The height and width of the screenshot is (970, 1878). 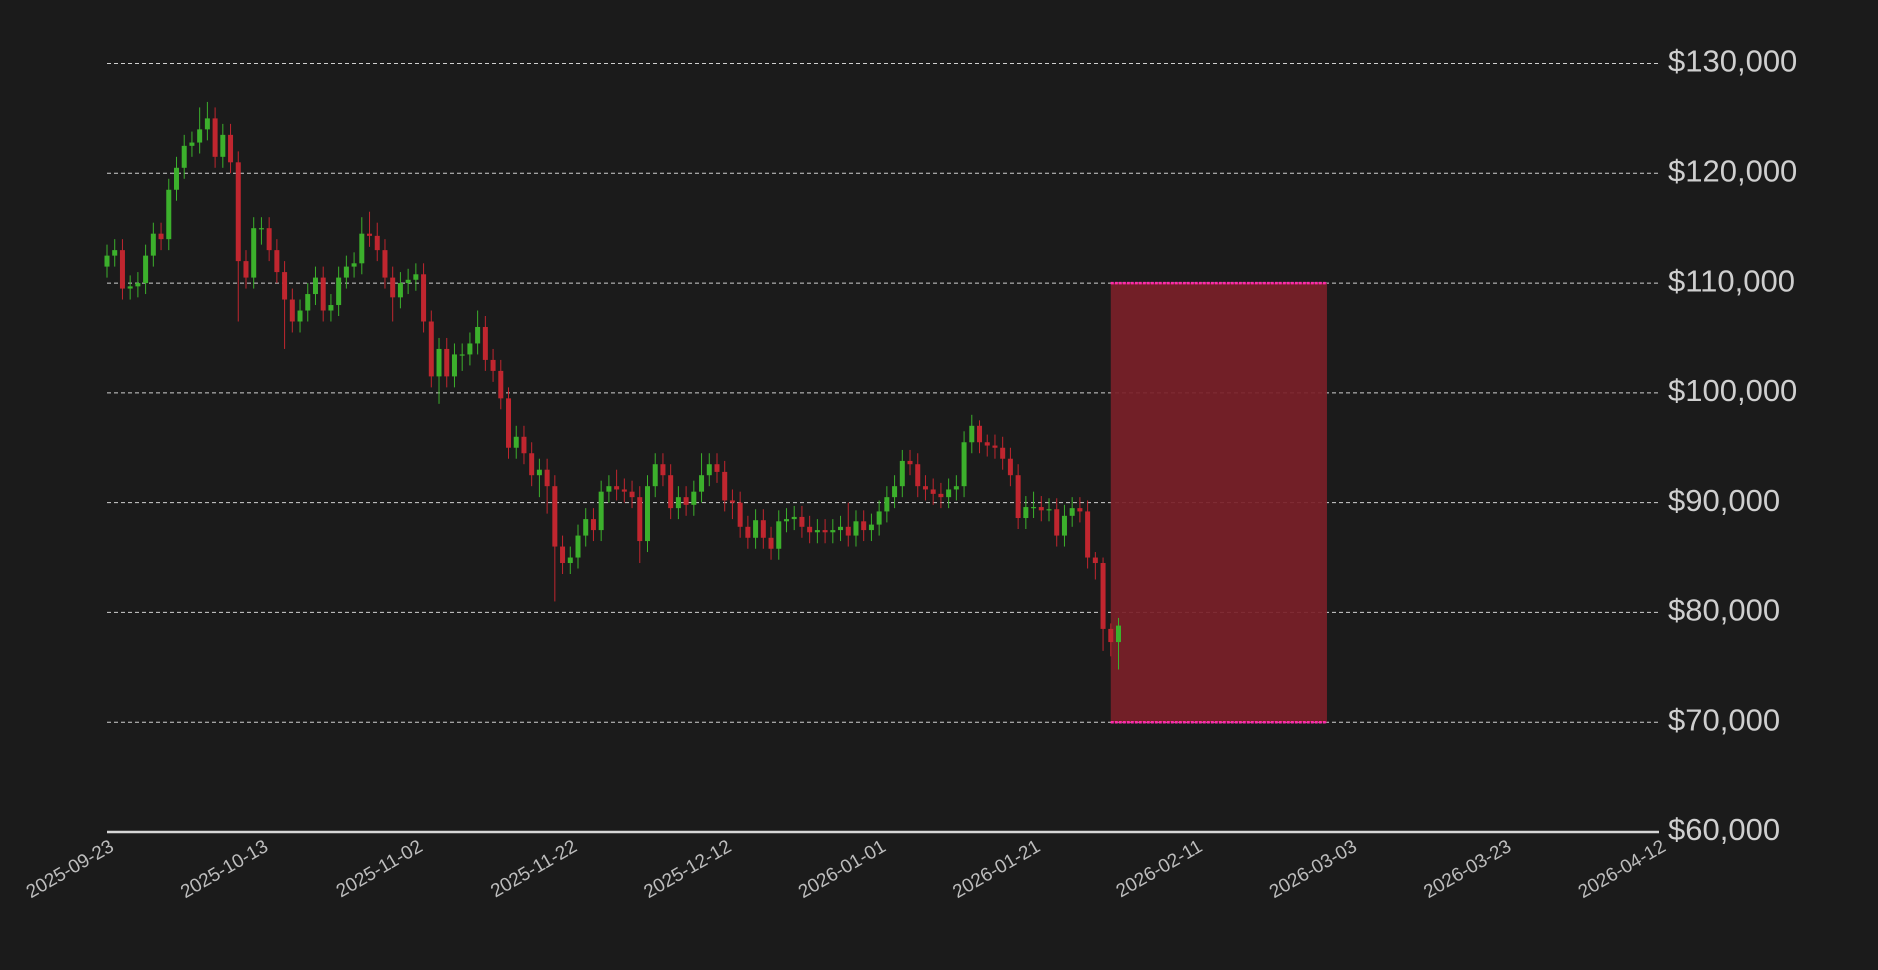 I want to click on y-tick-label: $90,000, so click(x=1724, y=500).